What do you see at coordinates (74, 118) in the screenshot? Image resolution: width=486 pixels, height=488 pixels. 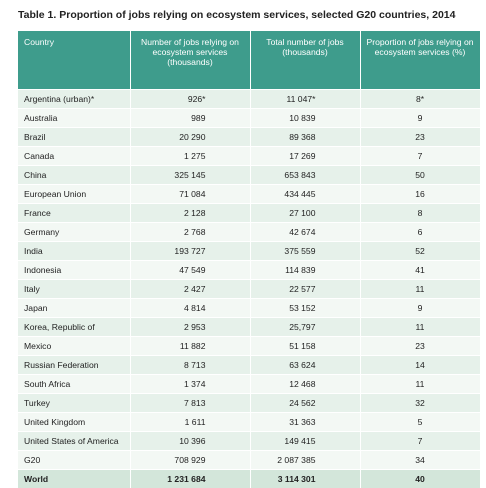 I see `row-label: Australia` at bounding box center [74, 118].